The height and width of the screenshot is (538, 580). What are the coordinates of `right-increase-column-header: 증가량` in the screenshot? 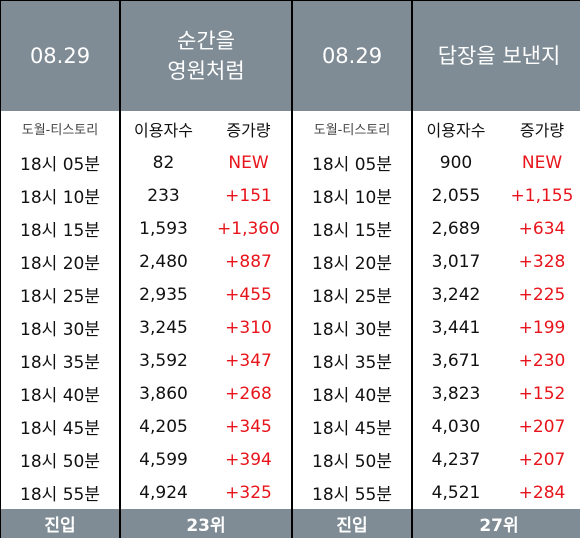 It's located at (542, 130).